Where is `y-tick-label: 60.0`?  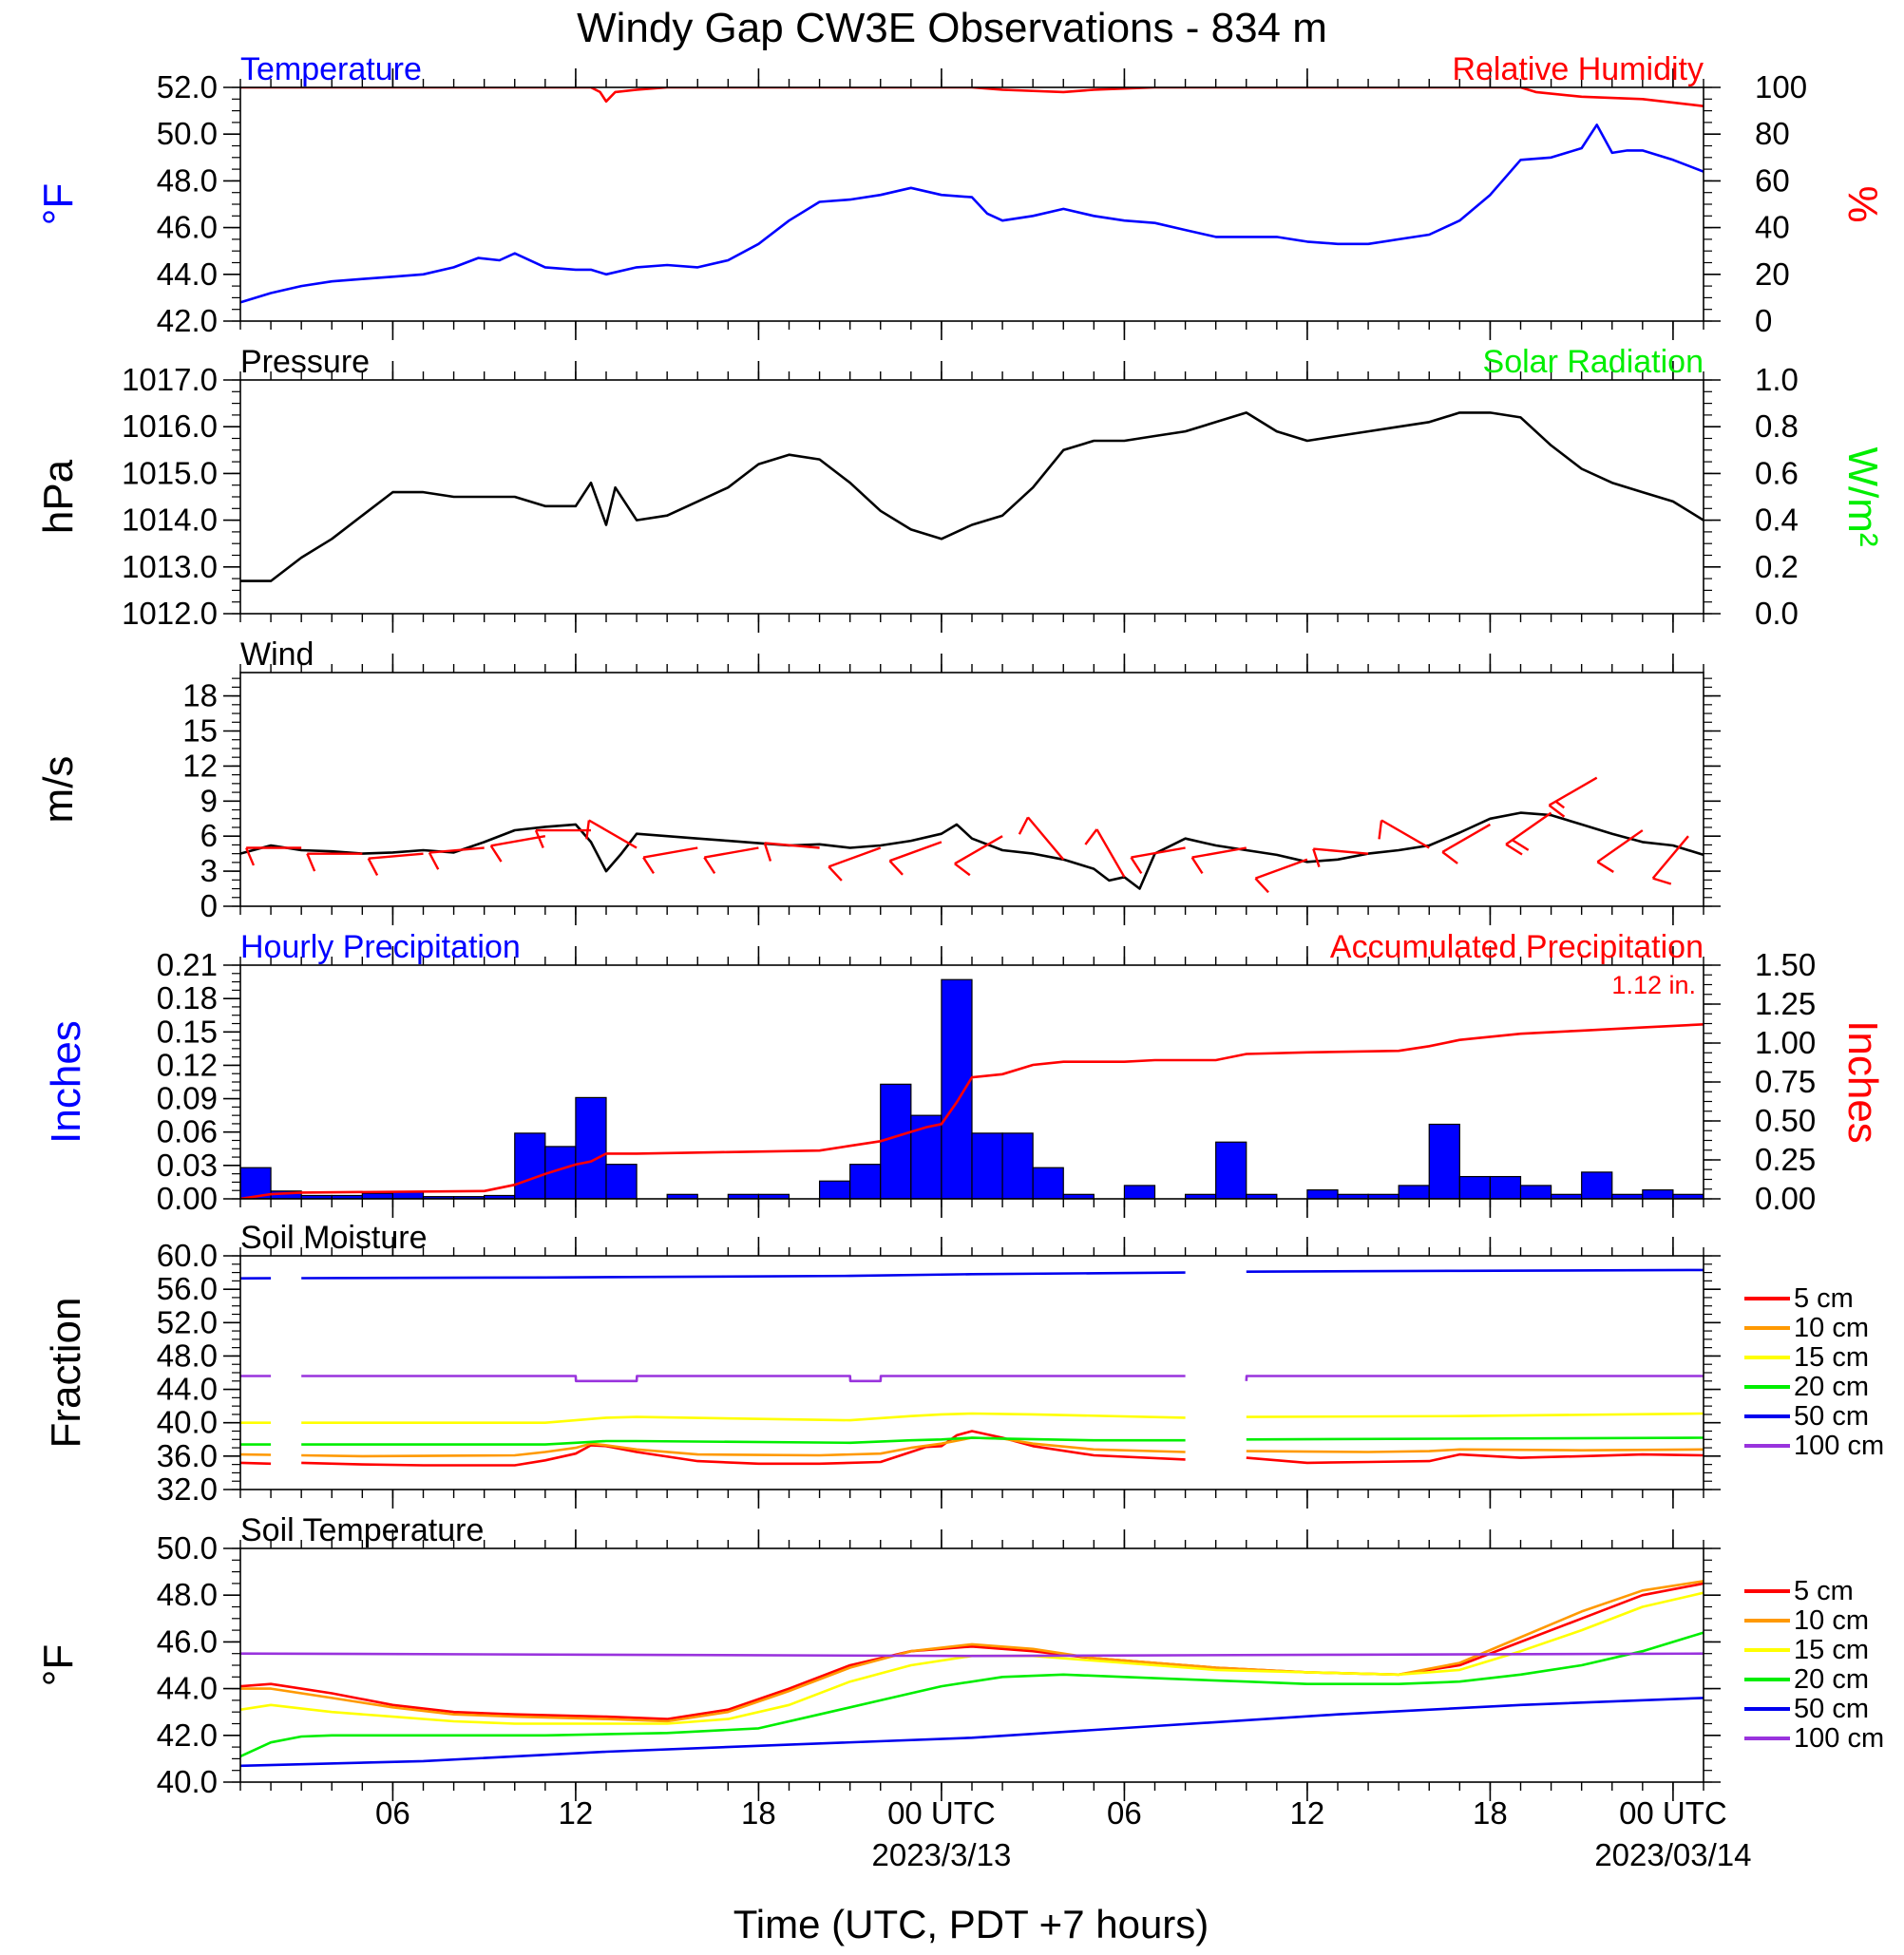
y-tick-label: 60.0 is located at coordinates (187, 1255).